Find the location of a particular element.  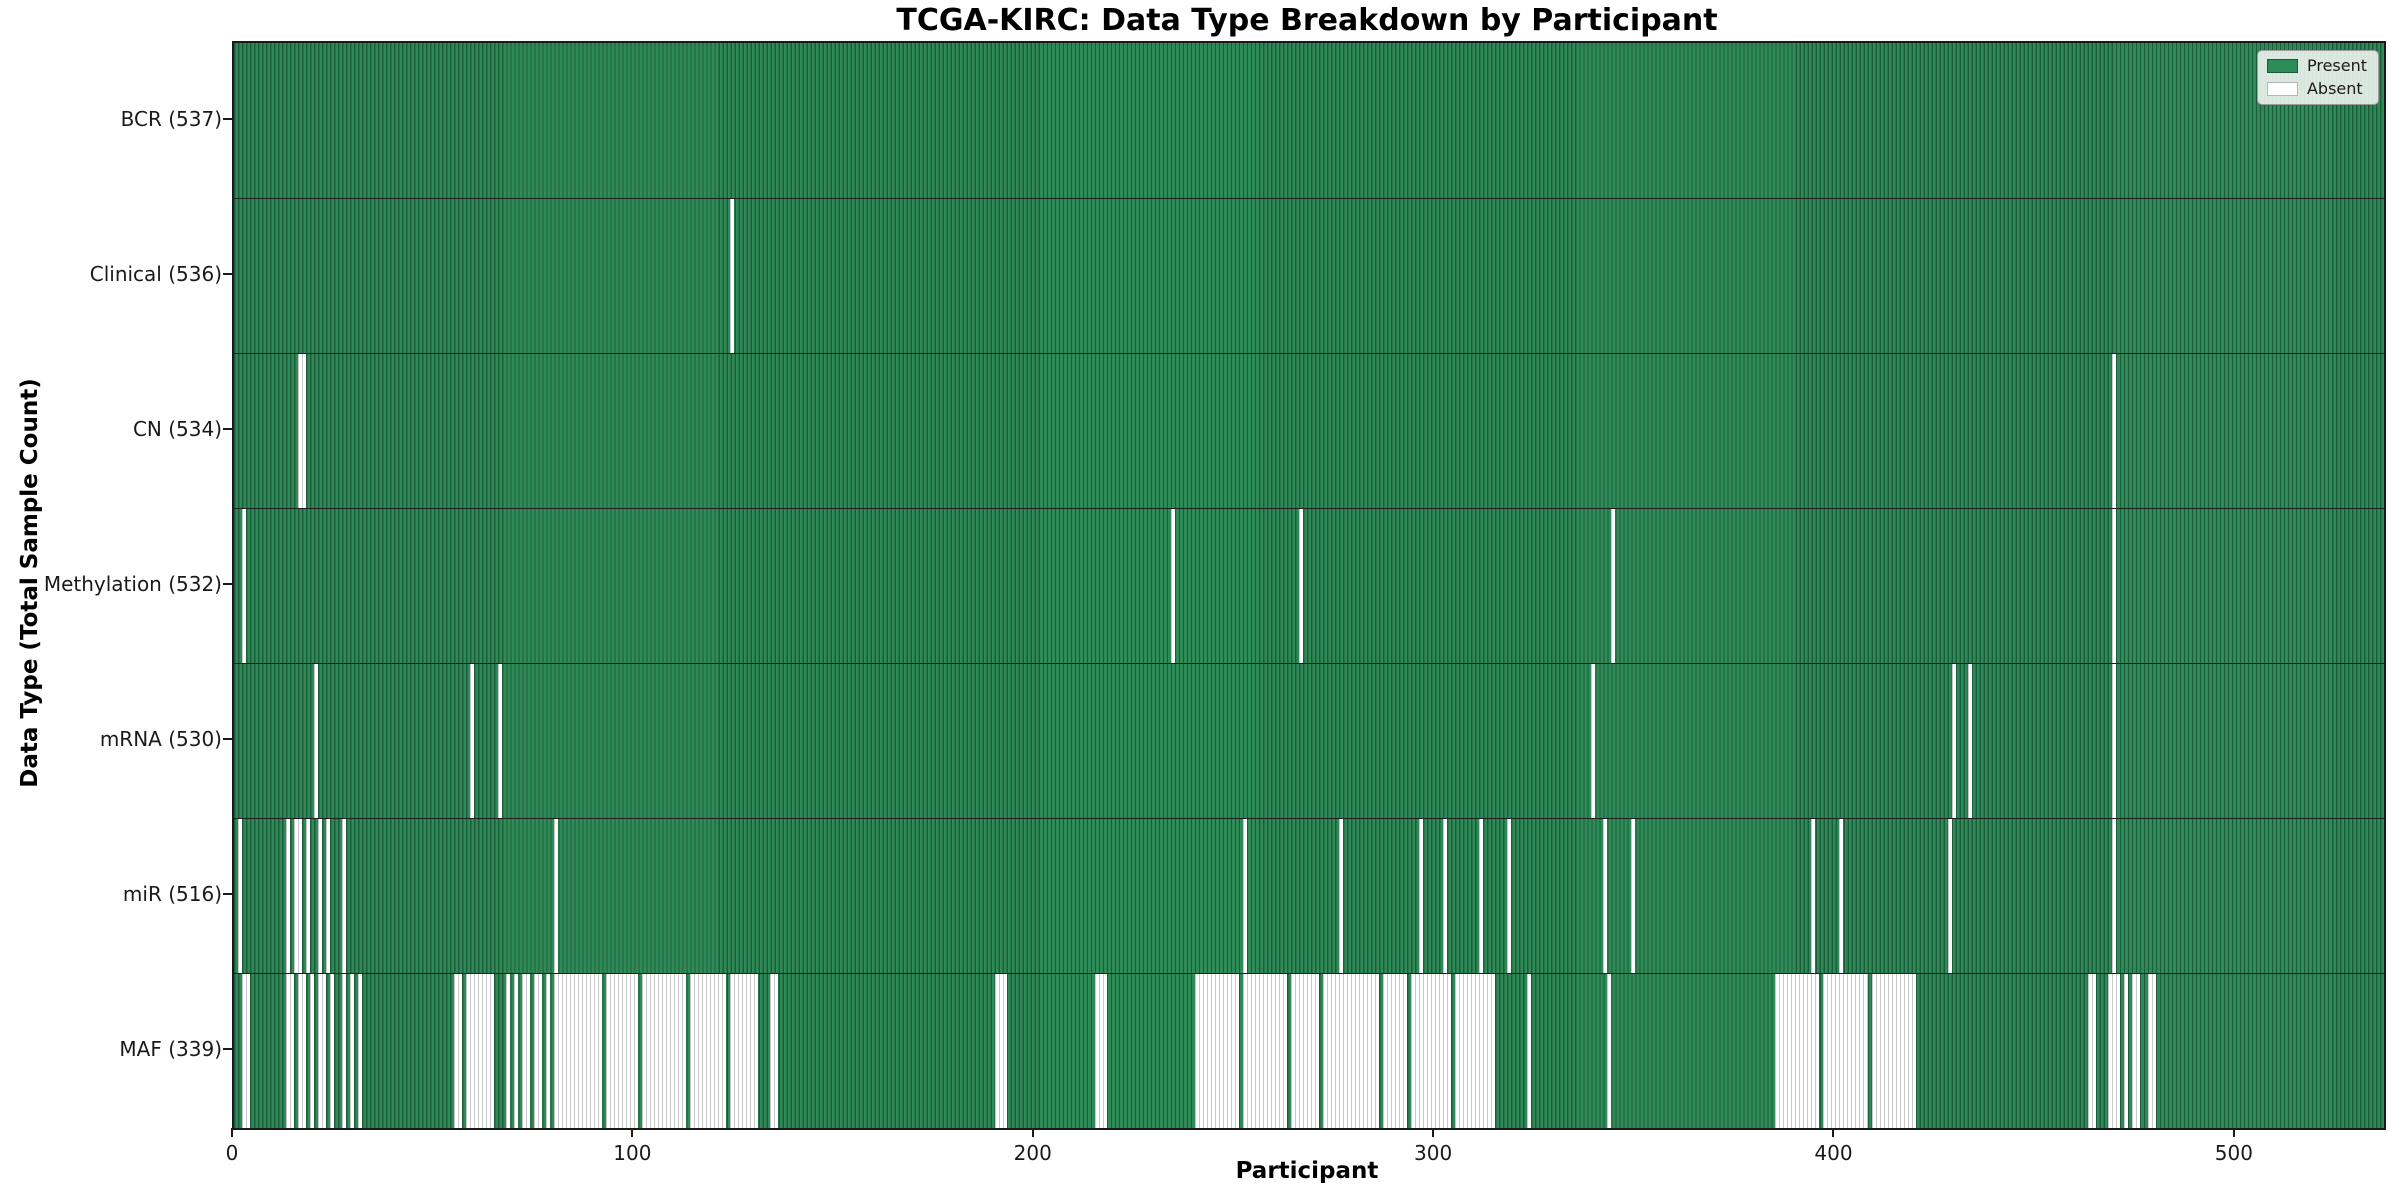

x-tick-label-100: 100 is located at coordinates (632, 1153).